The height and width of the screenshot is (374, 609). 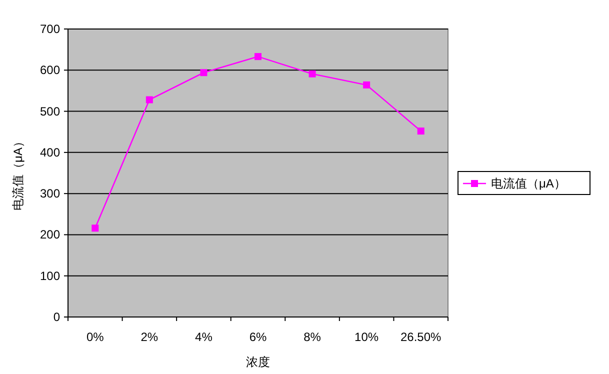 I want to click on y-tick-label: 300, so click(x=50, y=193).